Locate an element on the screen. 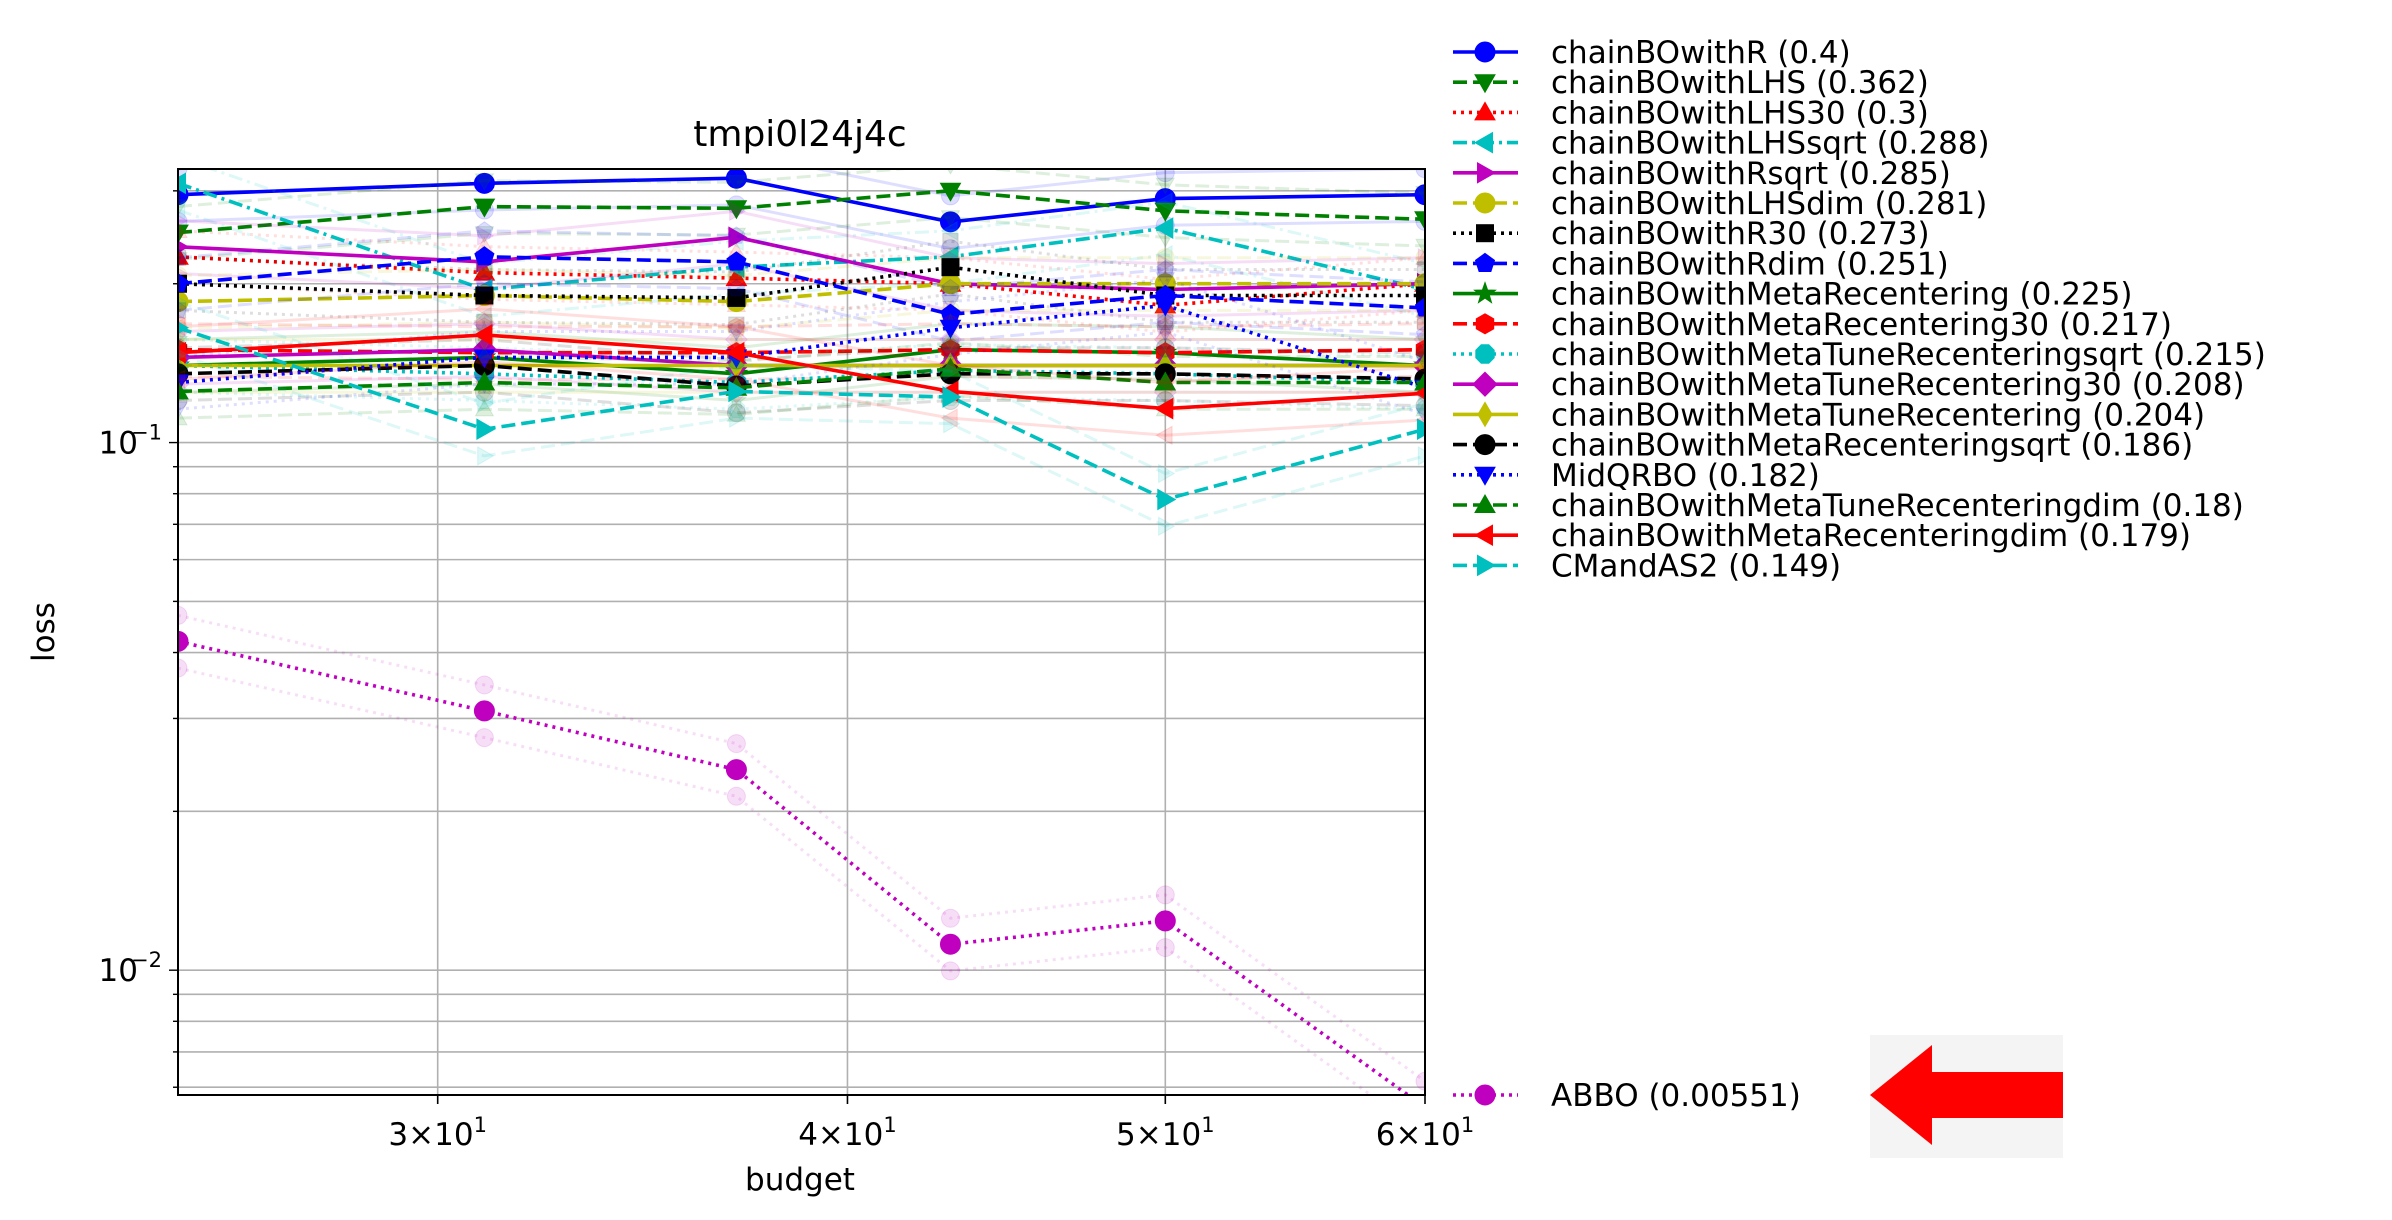  y-tick-label: 10−1 is located at coordinates (130, 441).